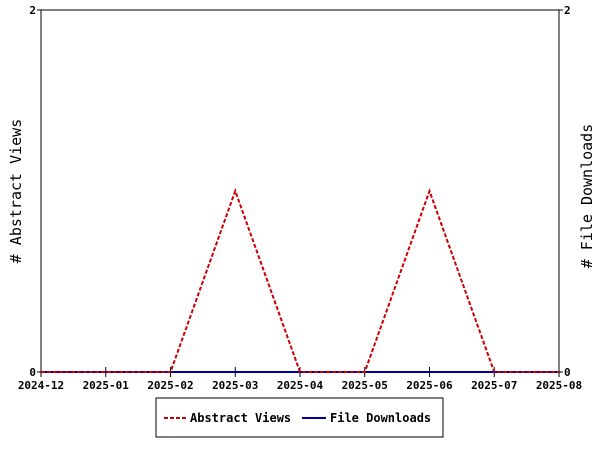 This screenshot has width=600, height=450. Describe the element at coordinates (380, 418) in the screenshot. I see `legend-label-file-downloads: File Downloads` at that location.